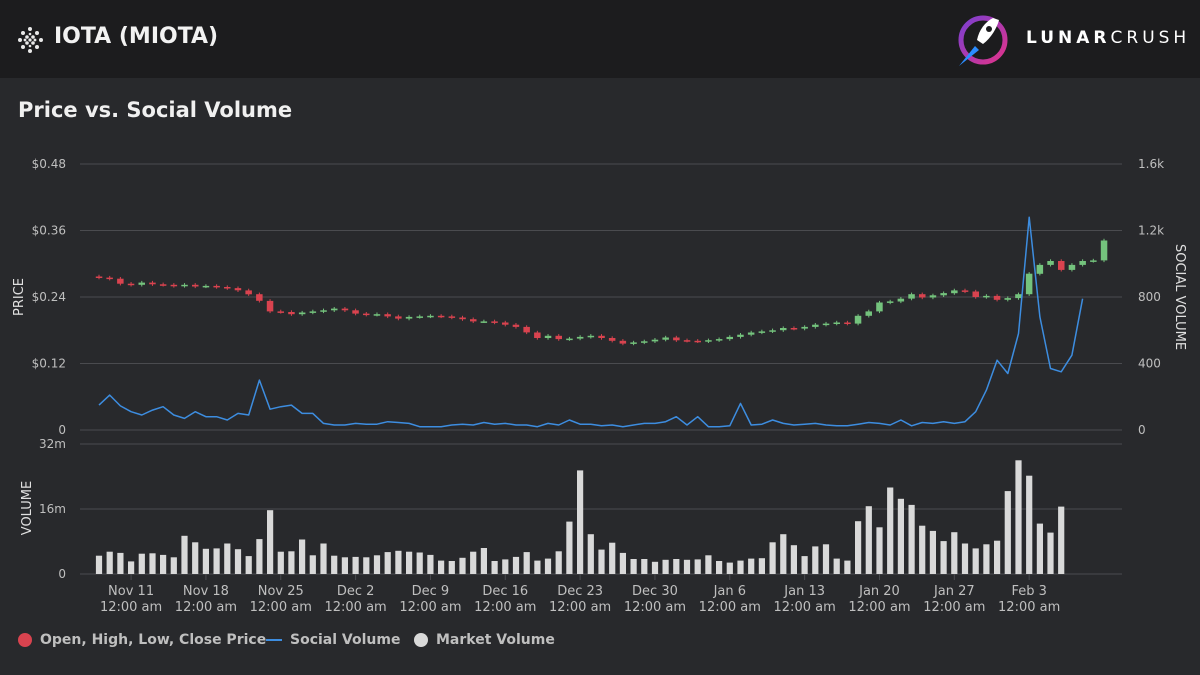 This screenshot has width=1200, height=675. Describe the element at coordinates (27, 508) in the screenshot. I see `volume-axis-title: VOLUME` at that location.